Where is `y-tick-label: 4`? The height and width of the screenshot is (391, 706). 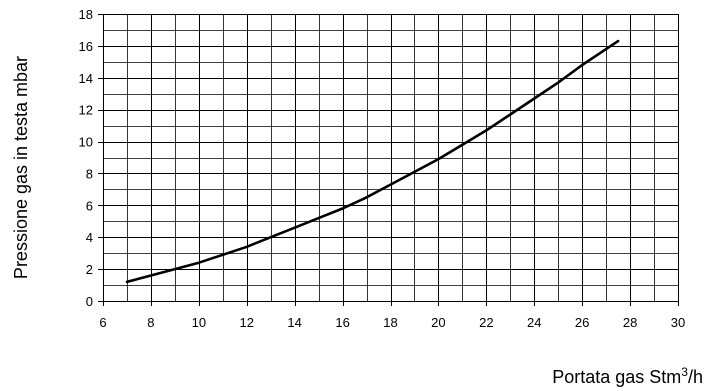 y-tick-label: 4 is located at coordinates (89, 237).